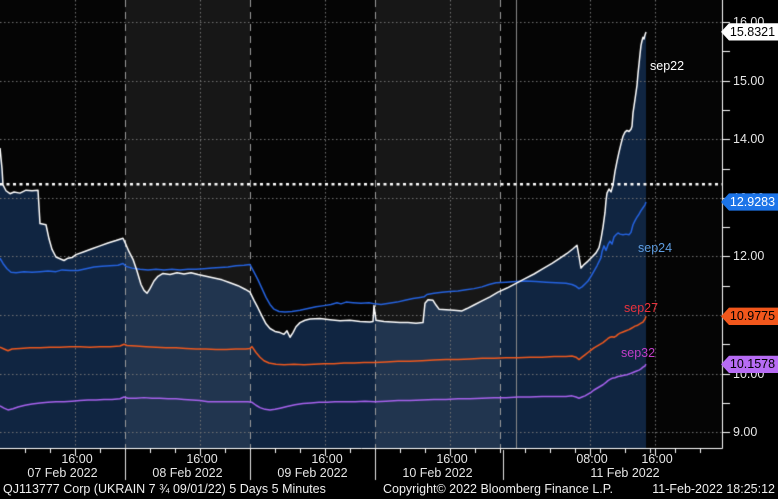  Describe the element at coordinates (62, 473) in the screenshot. I see `x-axis-date-label: 07 Feb 2022` at that location.